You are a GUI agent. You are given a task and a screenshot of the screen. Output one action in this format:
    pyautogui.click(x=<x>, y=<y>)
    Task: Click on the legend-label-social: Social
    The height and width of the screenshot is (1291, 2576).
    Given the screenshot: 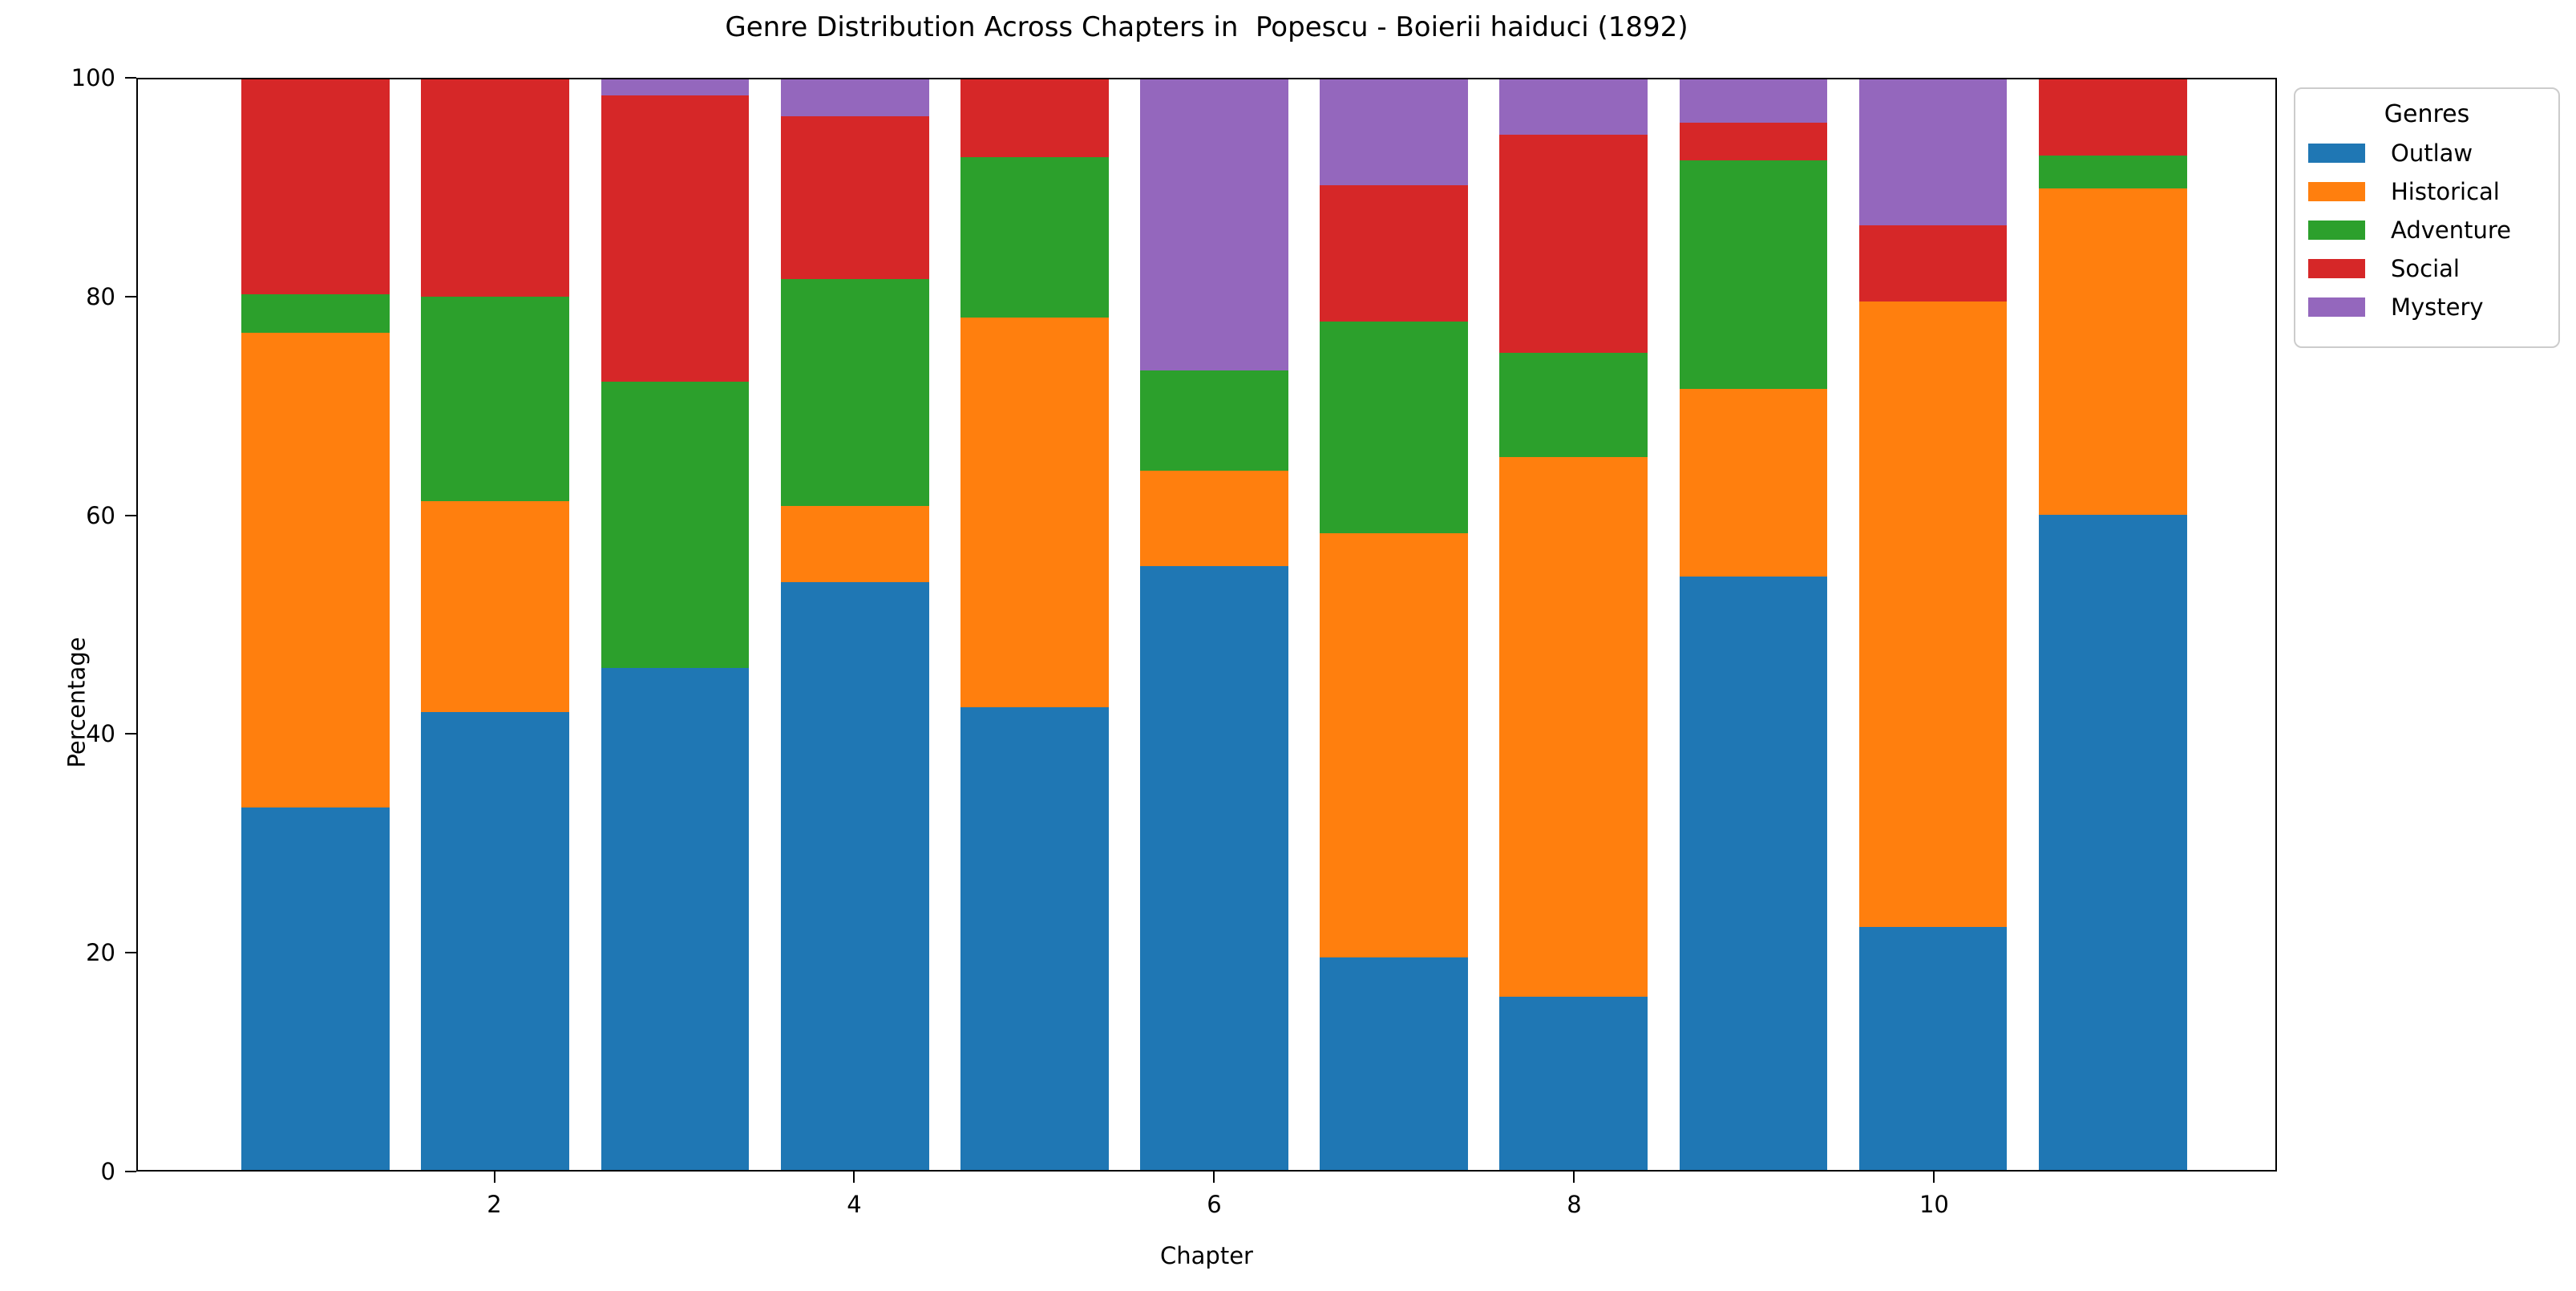 What is the action you would take?
    pyautogui.click(x=2425, y=268)
    